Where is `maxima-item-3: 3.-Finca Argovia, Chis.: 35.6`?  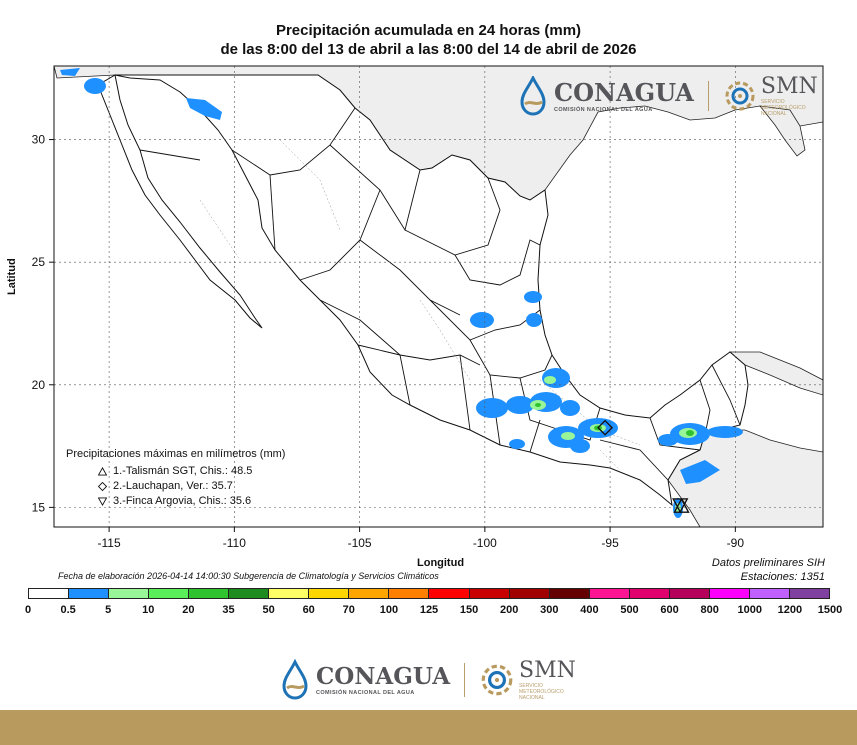
maxima-item-3: 3.-Finca Argovia, Chis.: 35.6 is located at coordinates (175, 501).